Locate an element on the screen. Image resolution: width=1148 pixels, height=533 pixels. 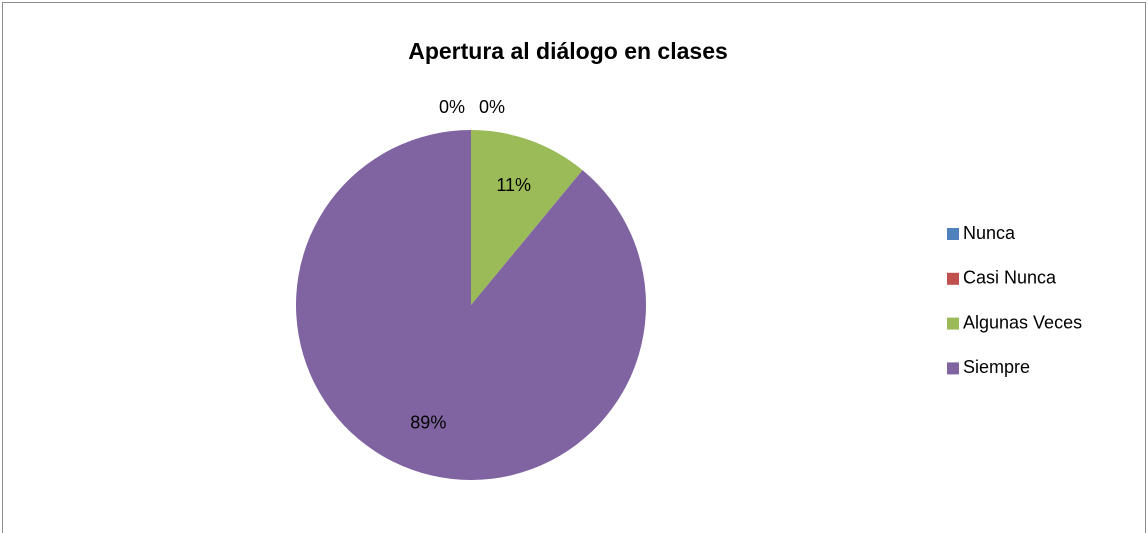
legend-label: Algunas Veces is located at coordinates (1022, 322).